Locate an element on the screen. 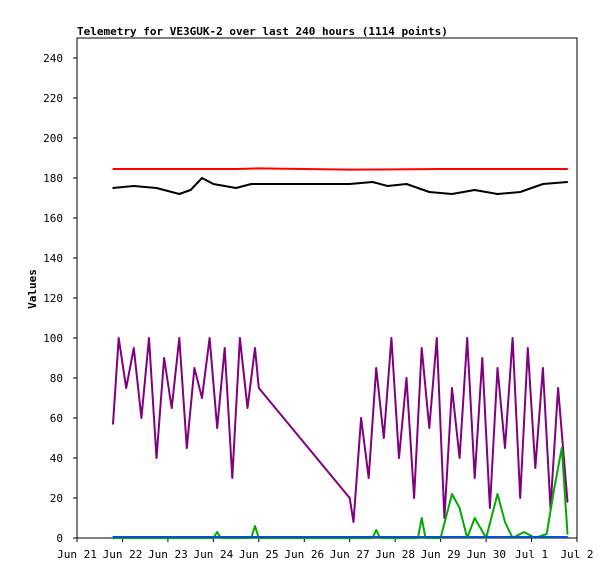 The width and height of the screenshot is (615, 579). y-tick-label: 120 is located at coordinates (53, 298).